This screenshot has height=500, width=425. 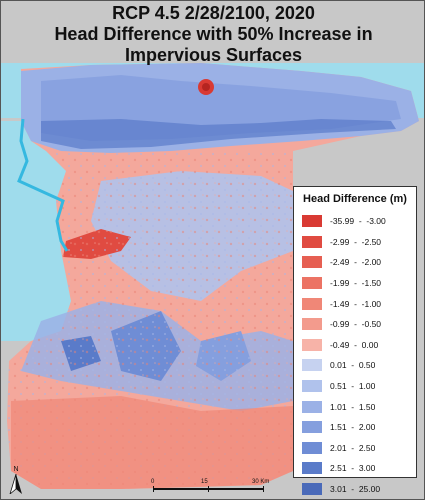 What do you see at coordinates (16, 469) in the screenshot?
I see `north-letter: N` at bounding box center [16, 469].